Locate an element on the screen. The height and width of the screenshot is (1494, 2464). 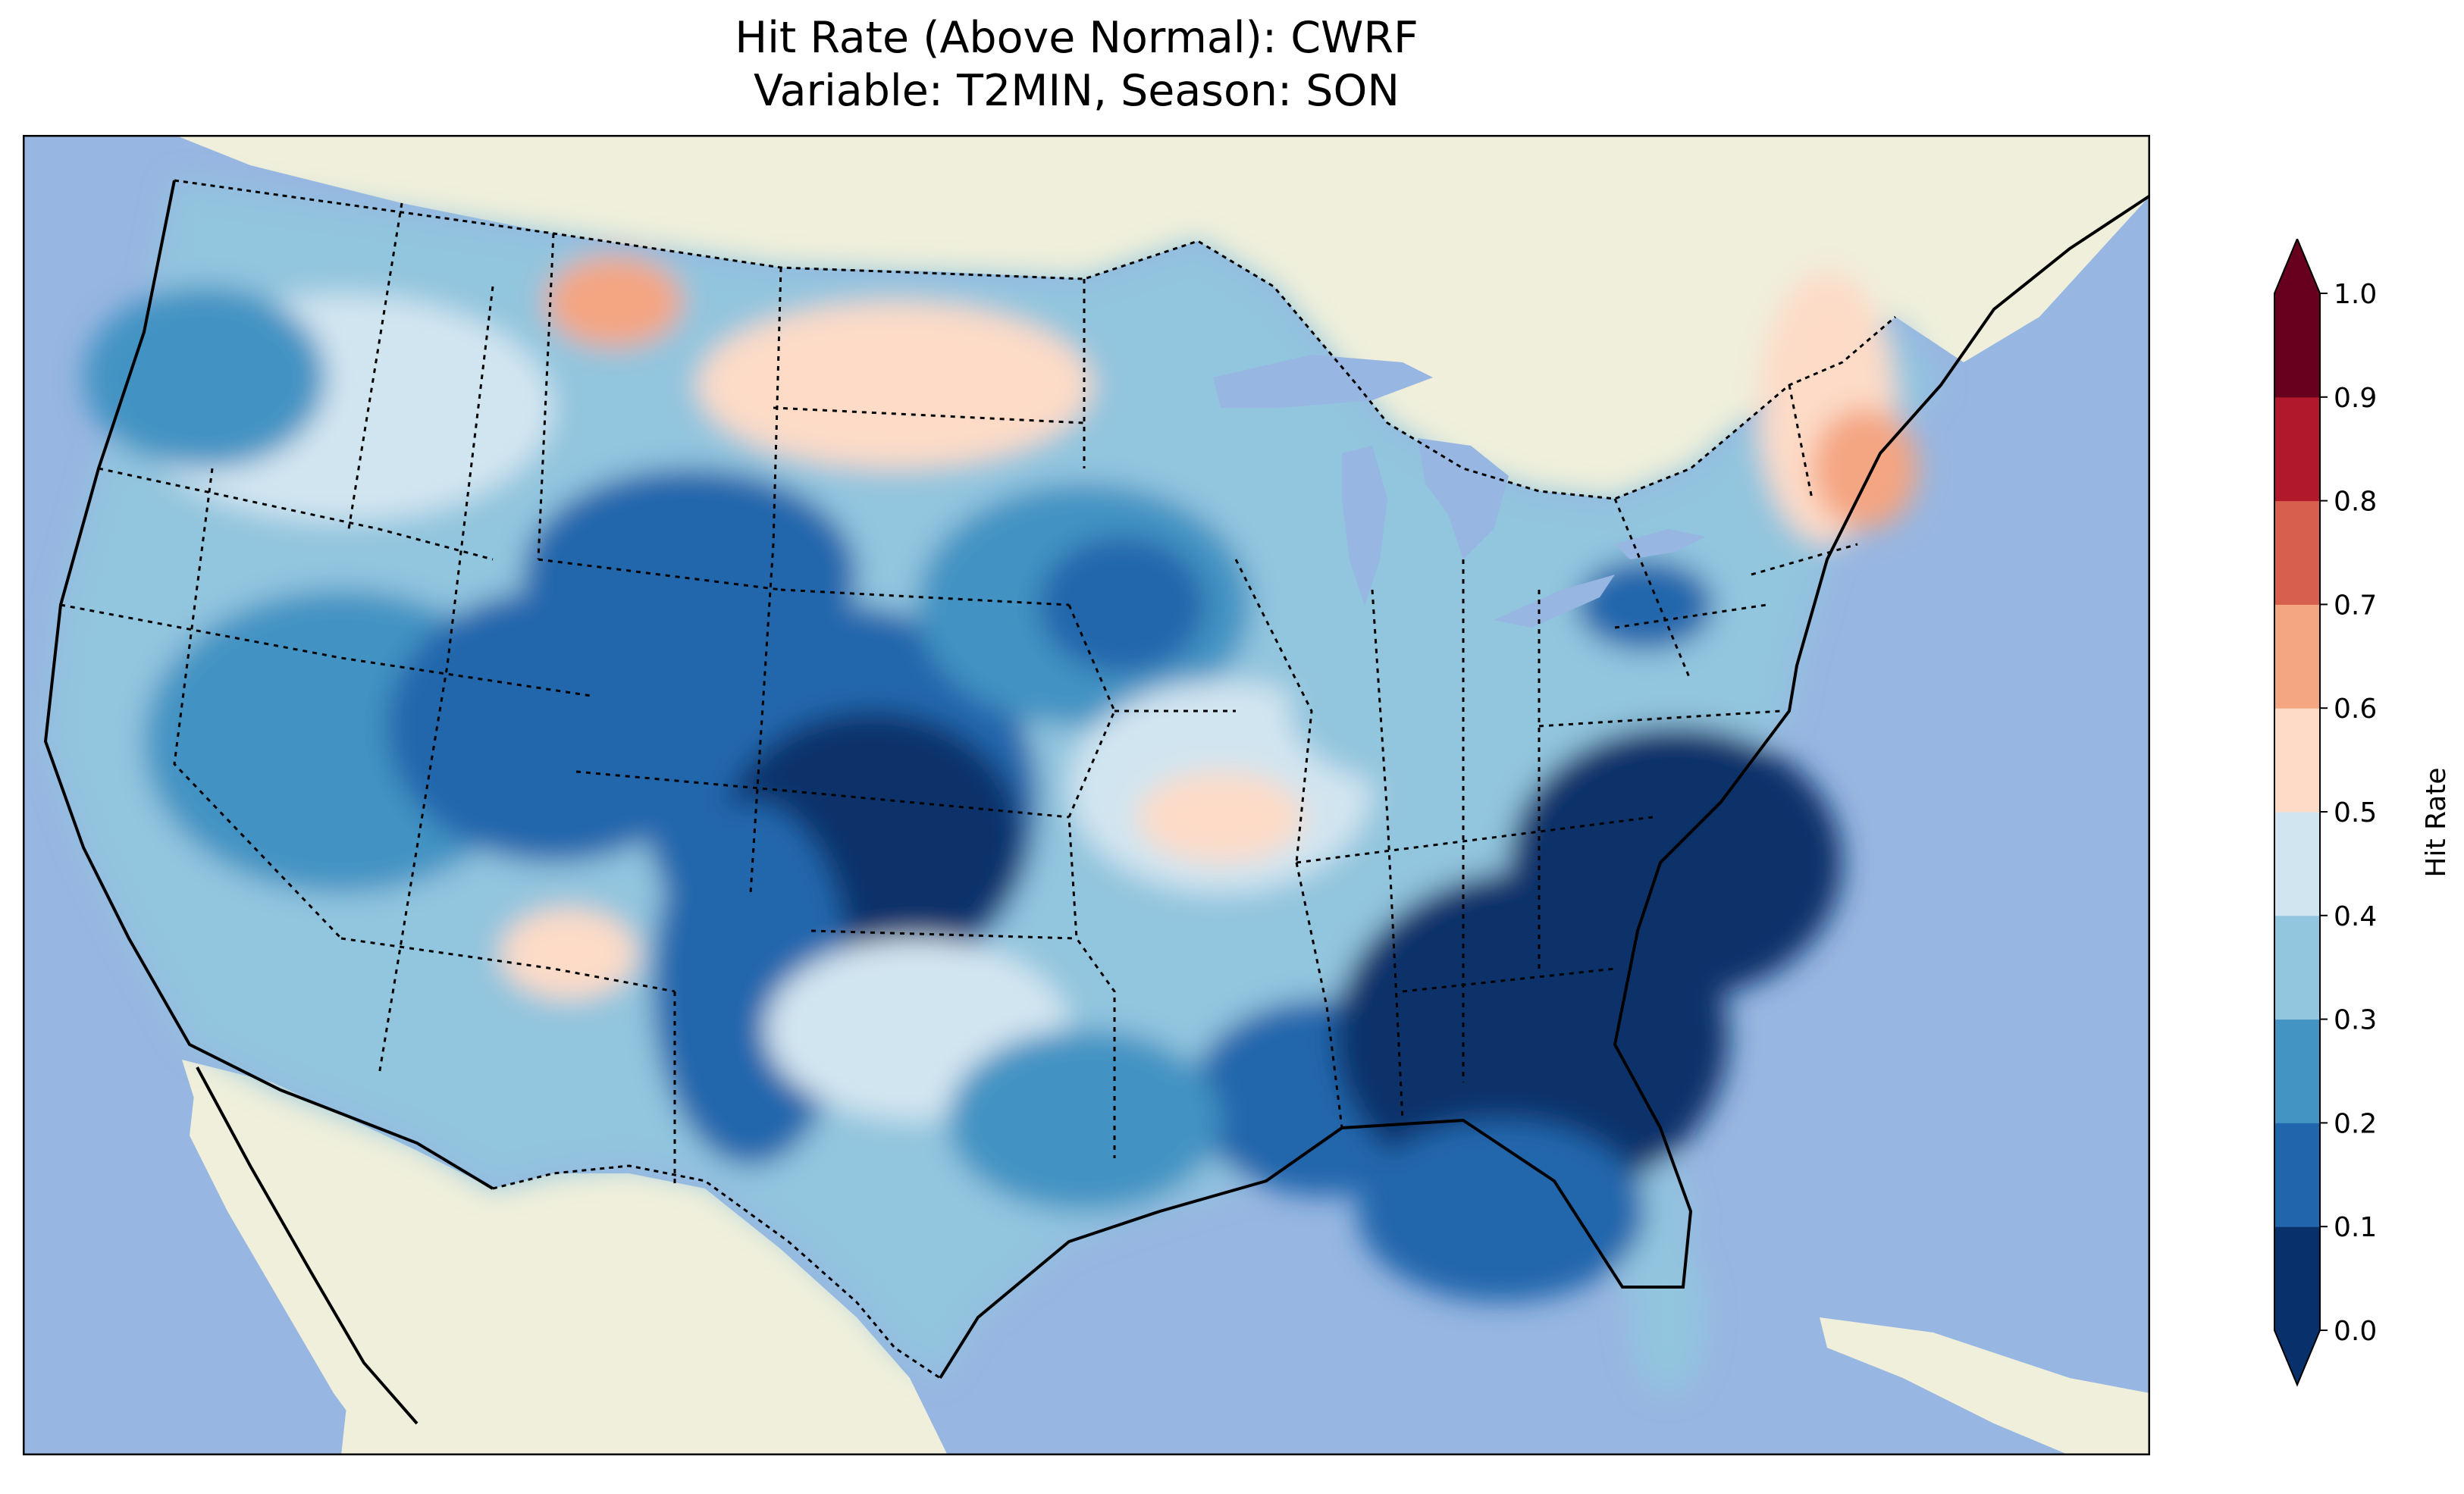
land-mexico is located at coordinates (565, 1257).